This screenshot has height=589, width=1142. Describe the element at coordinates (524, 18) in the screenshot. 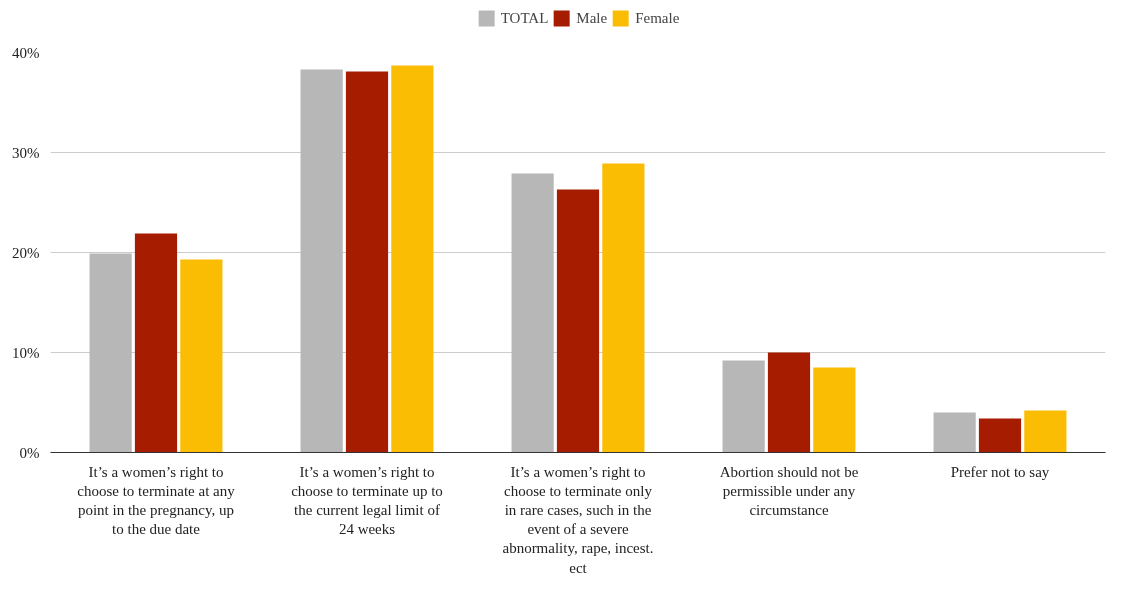

I see `legend-label: TOTAL` at that location.